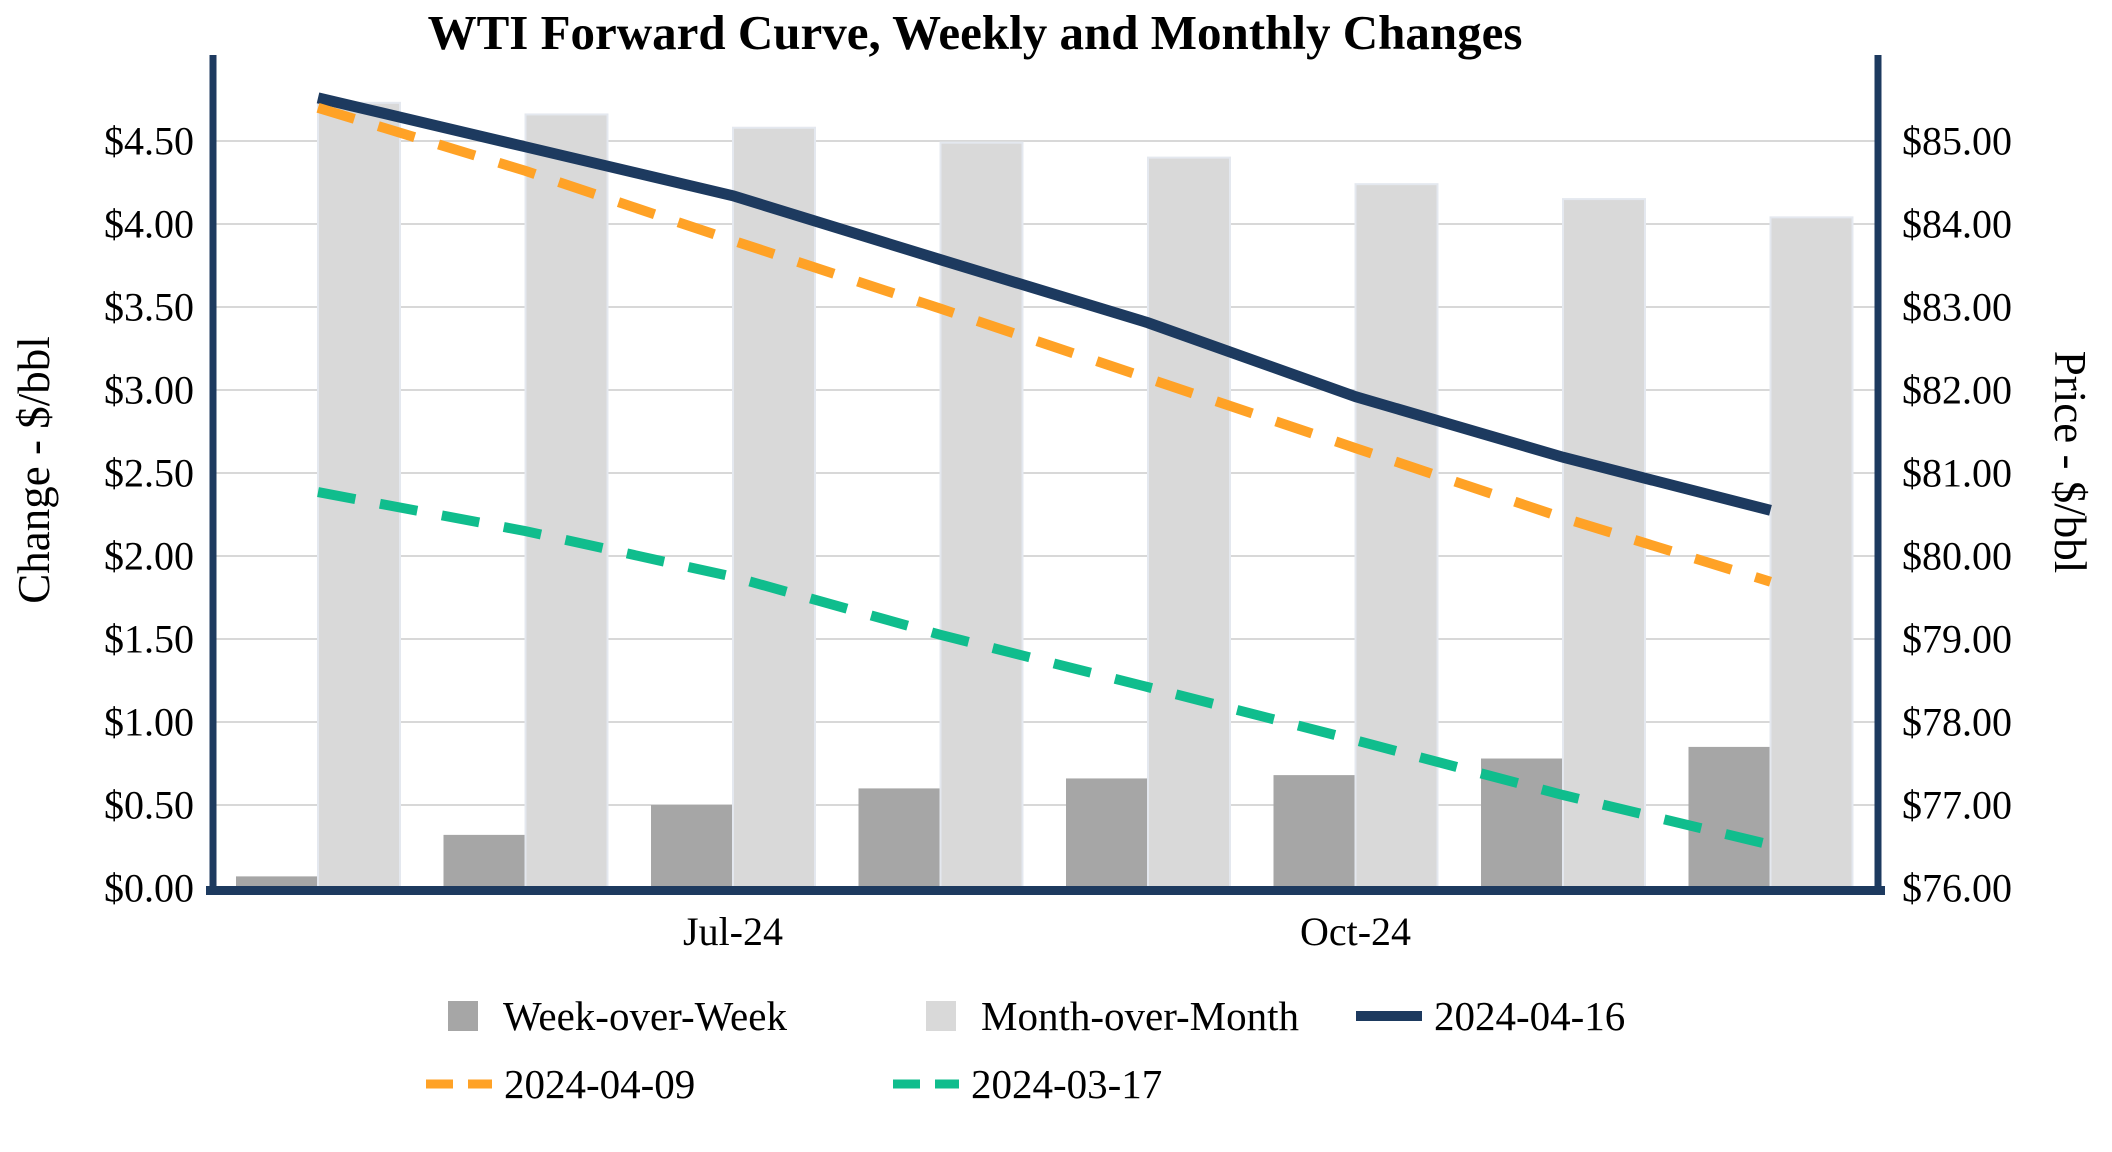 This screenshot has width=2112, height=1152. Describe the element at coordinates (149, 390) in the screenshot. I see `left-tick-$3.00: $3.00` at that location.